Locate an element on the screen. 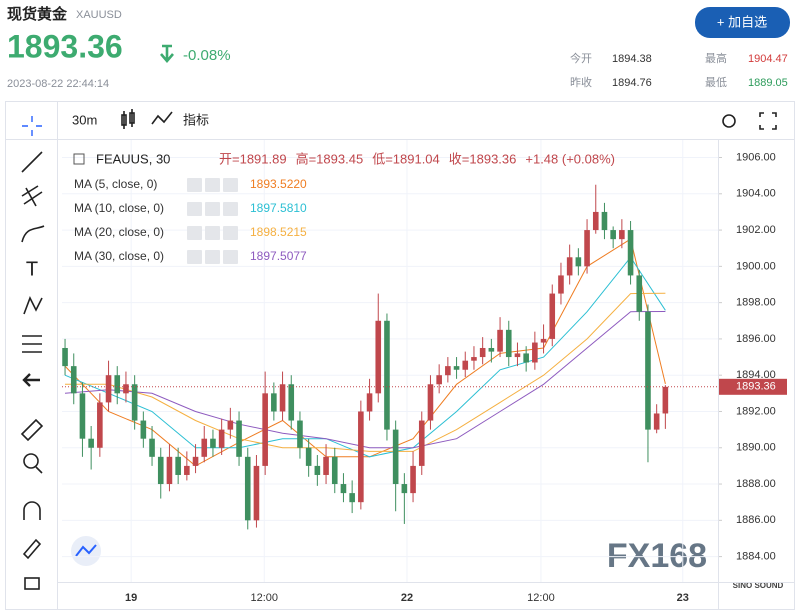  legend-high: 高=1893.45 is located at coordinates (330, 158).